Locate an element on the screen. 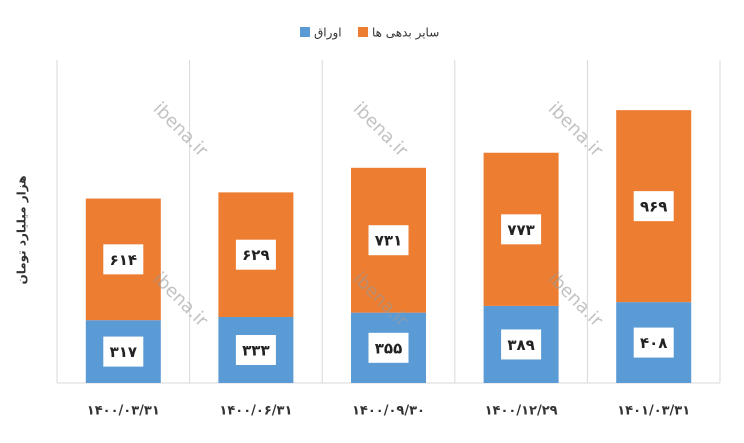 The image size is (744, 443). value-label: ۹۶۹ is located at coordinates (653, 207).